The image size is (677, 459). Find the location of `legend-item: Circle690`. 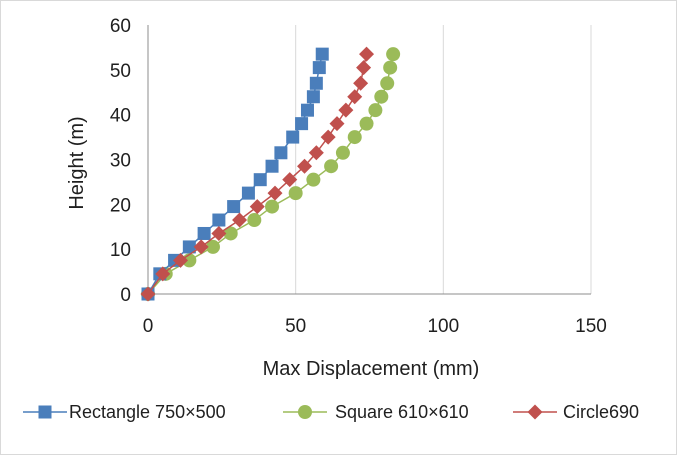

legend-item: Circle690 is located at coordinates (576, 412).